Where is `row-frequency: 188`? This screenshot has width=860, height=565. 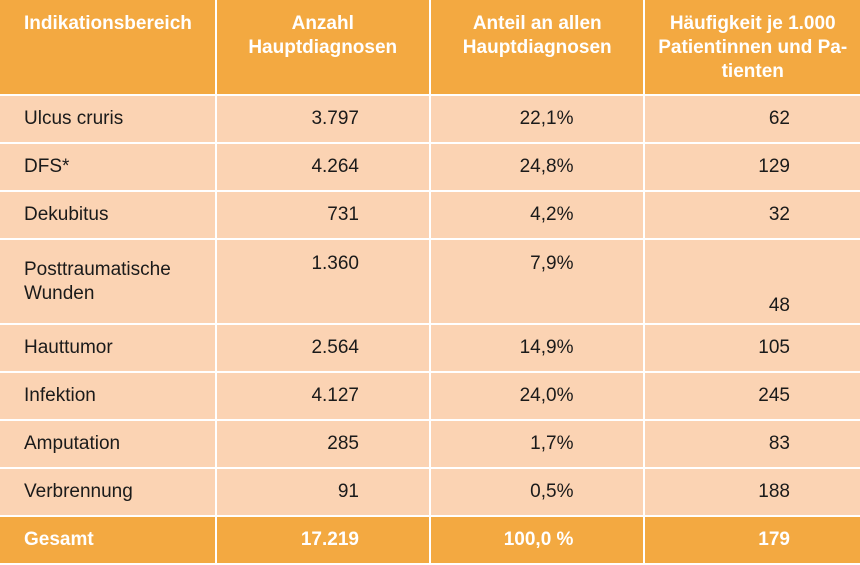
row-frequency: 188 is located at coordinates (752, 492).